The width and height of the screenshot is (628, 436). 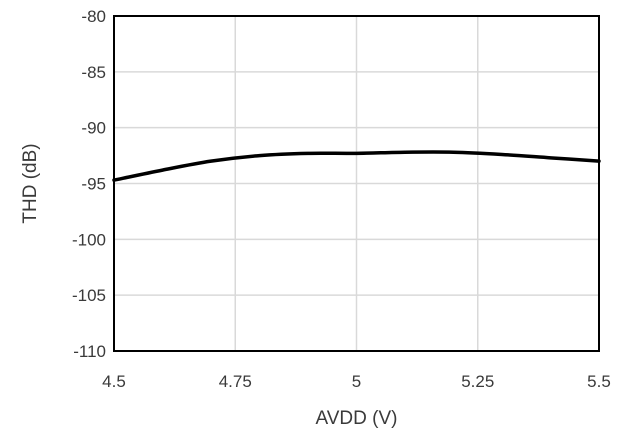 I want to click on y-tick-labels: -80 -85 -90 -95 -100 -105 -110, so click(x=89, y=184).